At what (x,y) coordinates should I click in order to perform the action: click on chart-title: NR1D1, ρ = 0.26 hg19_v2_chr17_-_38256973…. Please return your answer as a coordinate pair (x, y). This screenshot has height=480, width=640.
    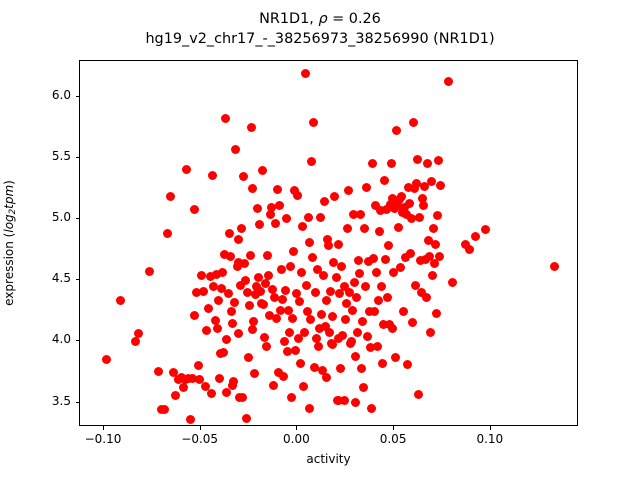
    Looking at the image, I should click on (320, 29).